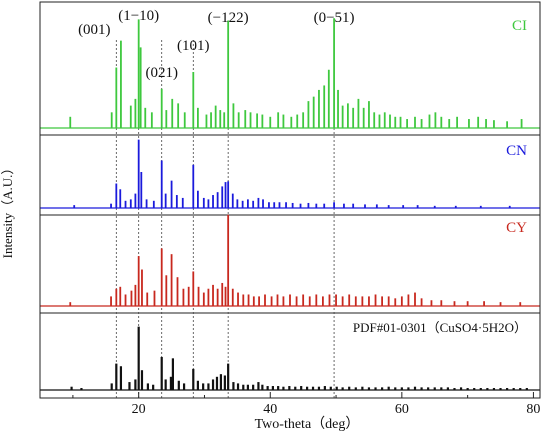  I want to click on peak-label-group: (001) (1−10) (021) (101) (−122) (0−51), so click(216, 44).